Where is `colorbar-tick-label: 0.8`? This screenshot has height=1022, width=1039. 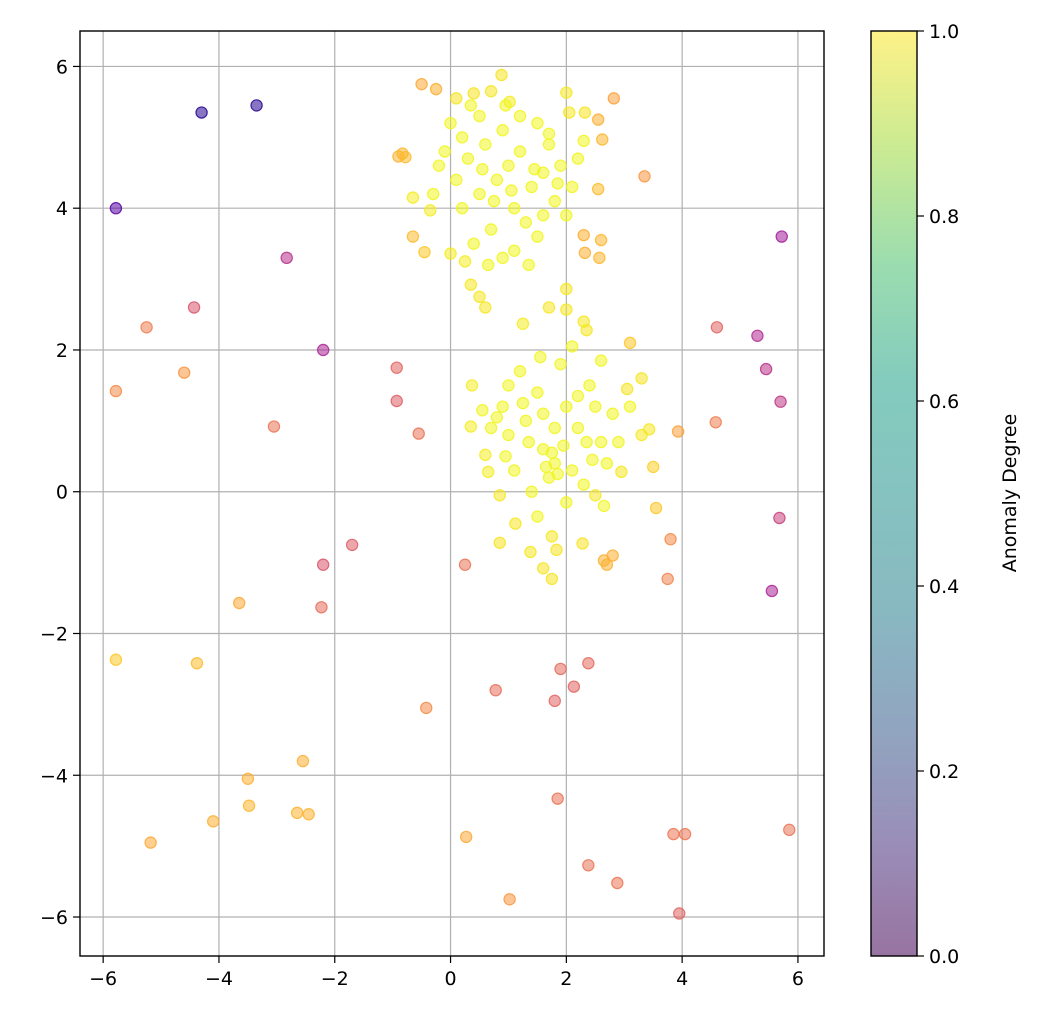
colorbar-tick-label: 0.8 is located at coordinates (944, 217).